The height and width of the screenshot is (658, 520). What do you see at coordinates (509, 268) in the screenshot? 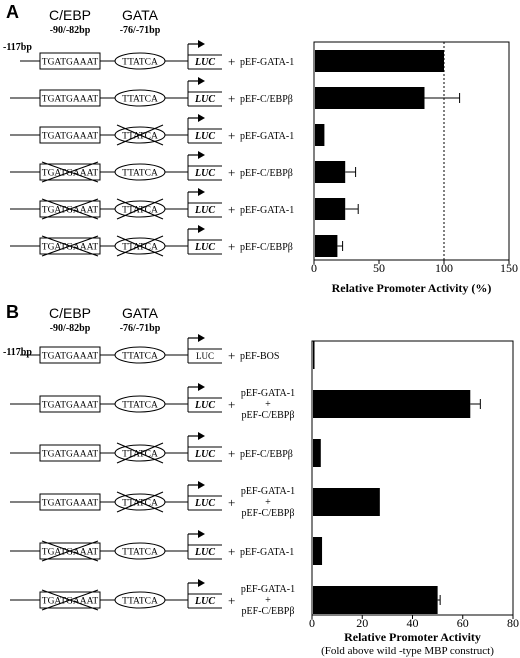
I see `x-tick-label: 150` at bounding box center [509, 268].